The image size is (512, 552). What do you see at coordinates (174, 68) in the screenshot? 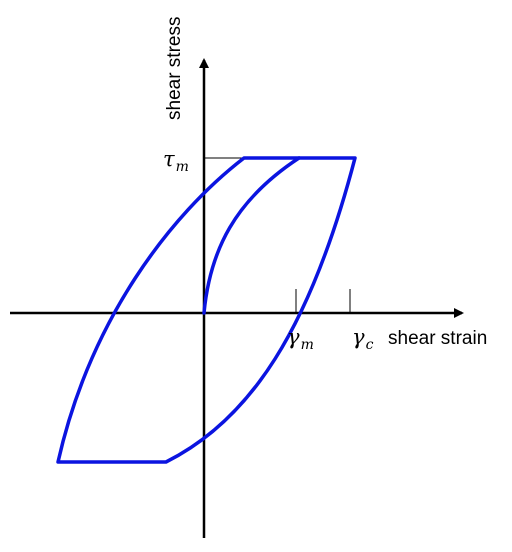
I see `y-axis-label: shear stress` at bounding box center [174, 68].